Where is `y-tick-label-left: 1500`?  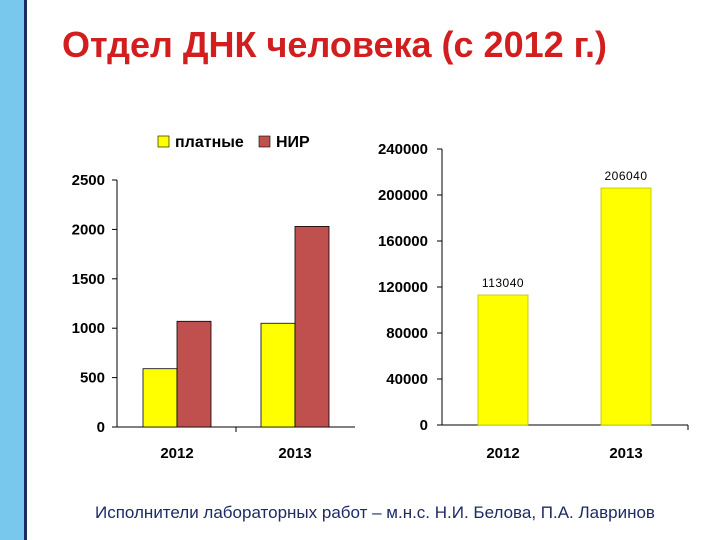
y-tick-label-left: 1500 is located at coordinates (88, 279).